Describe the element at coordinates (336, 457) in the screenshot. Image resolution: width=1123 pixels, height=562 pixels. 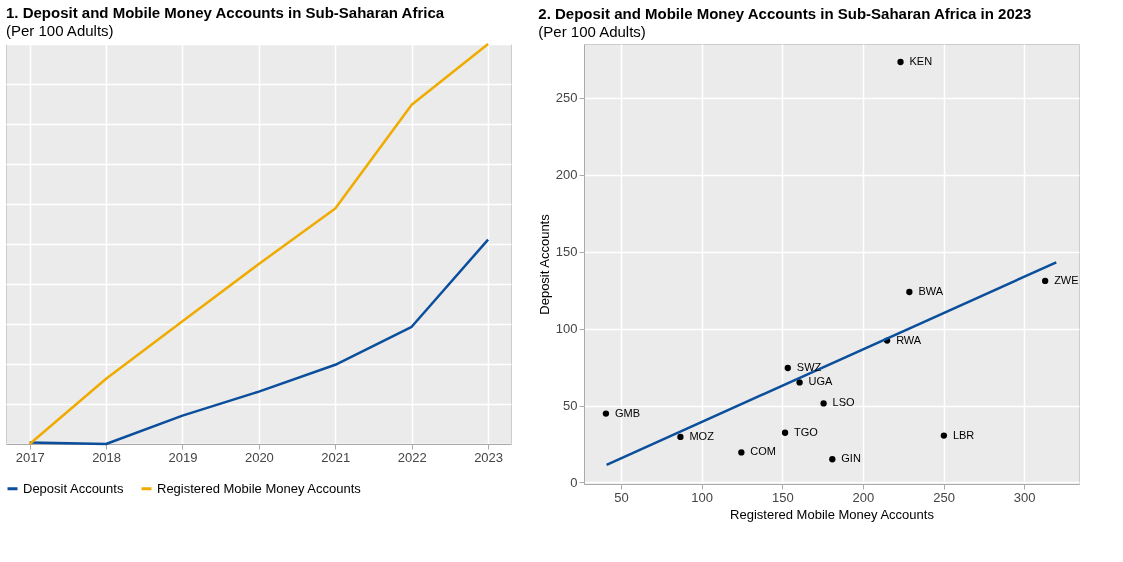
I see `x-tick-label: 2021` at that location.